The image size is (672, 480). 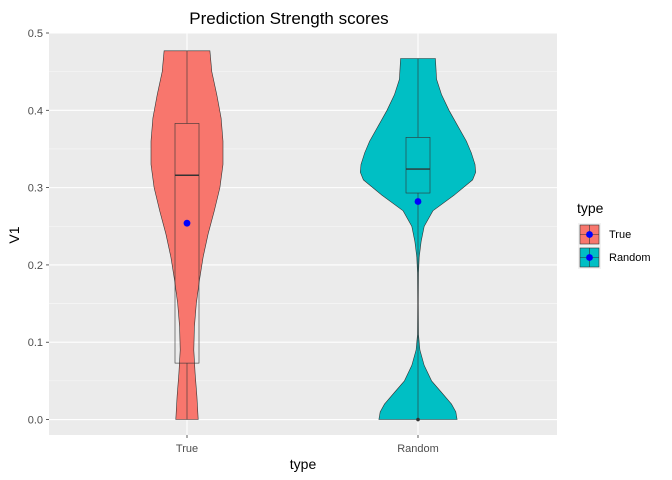 What do you see at coordinates (288, 18) in the screenshot?
I see `chart-title: Prediction Strength scores` at bounding box center [288, 18].